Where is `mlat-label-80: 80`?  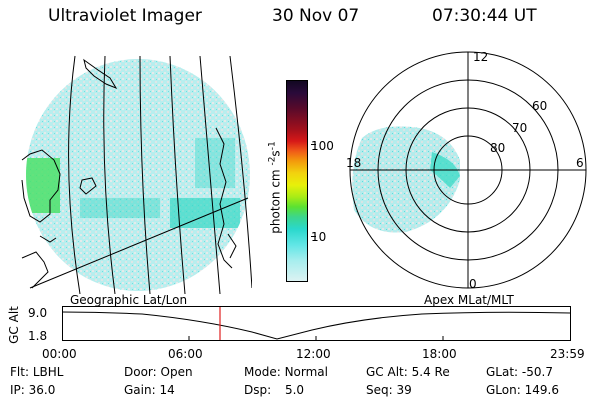 mlat-label-80: 80 is located at coordinates (497, 148).